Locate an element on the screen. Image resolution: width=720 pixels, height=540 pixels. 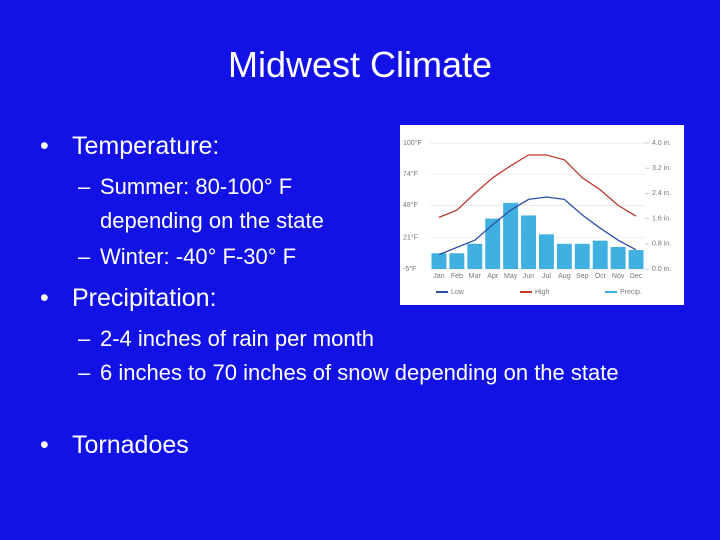
x-tick-label: Jan is located at coordinates (438, 276).